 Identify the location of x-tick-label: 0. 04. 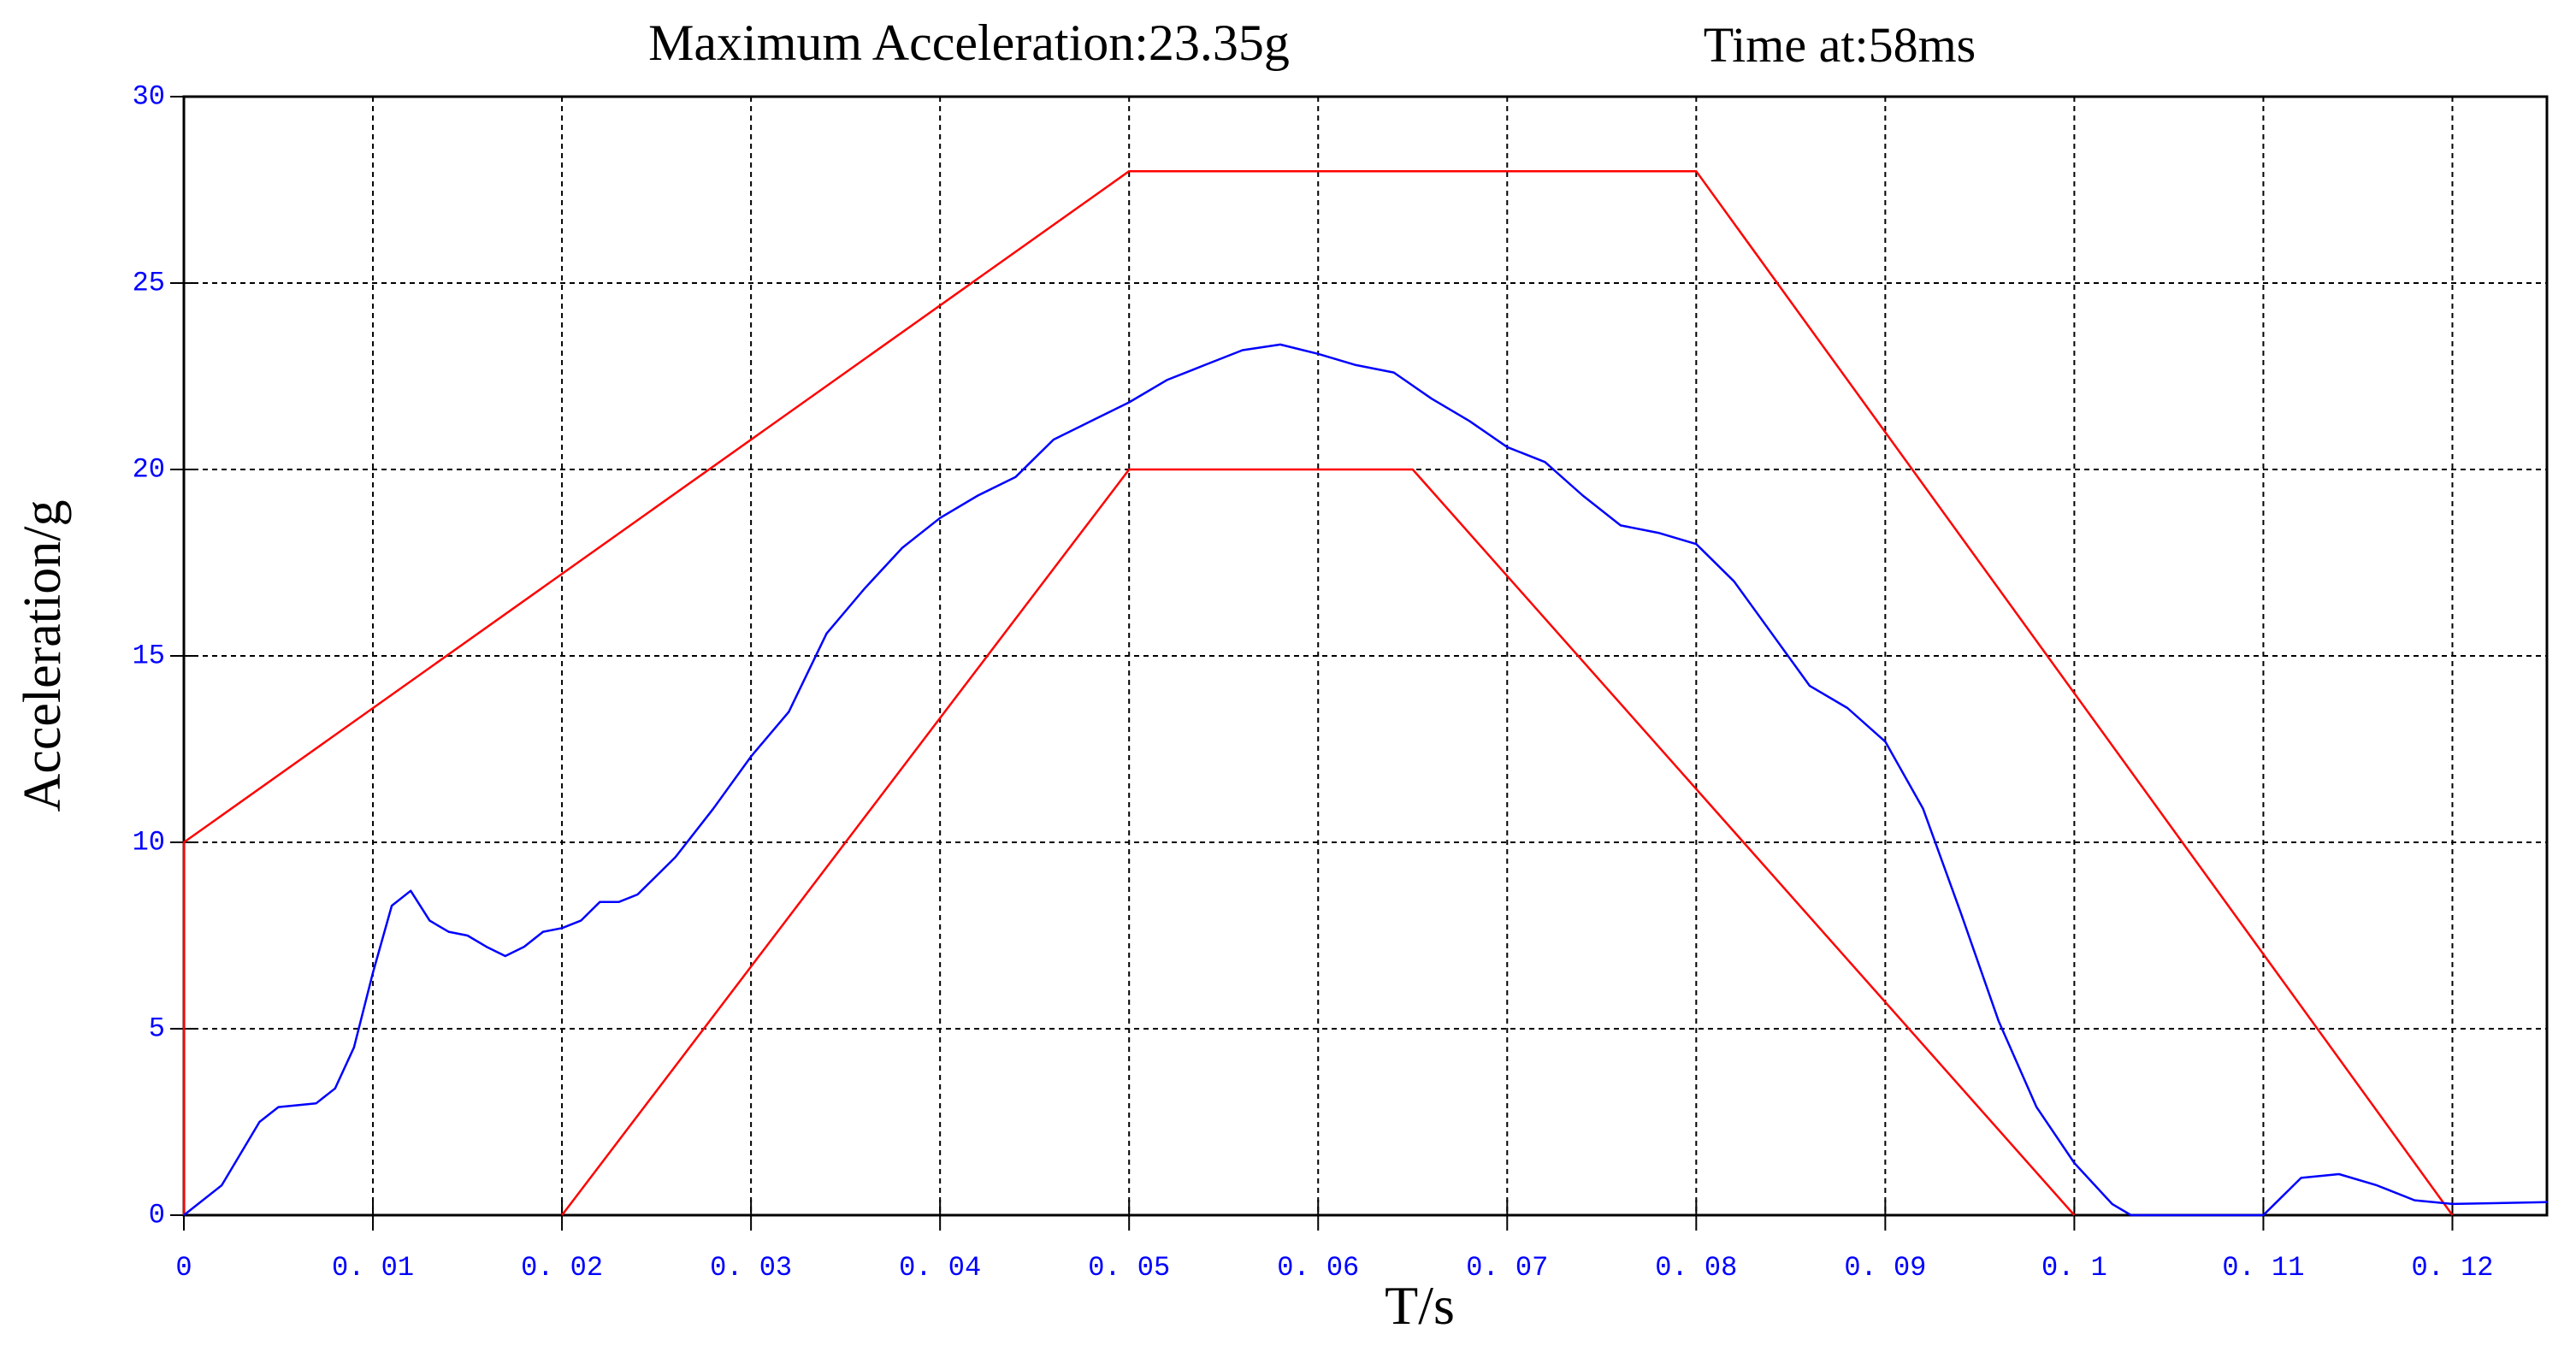
(940, 1268).